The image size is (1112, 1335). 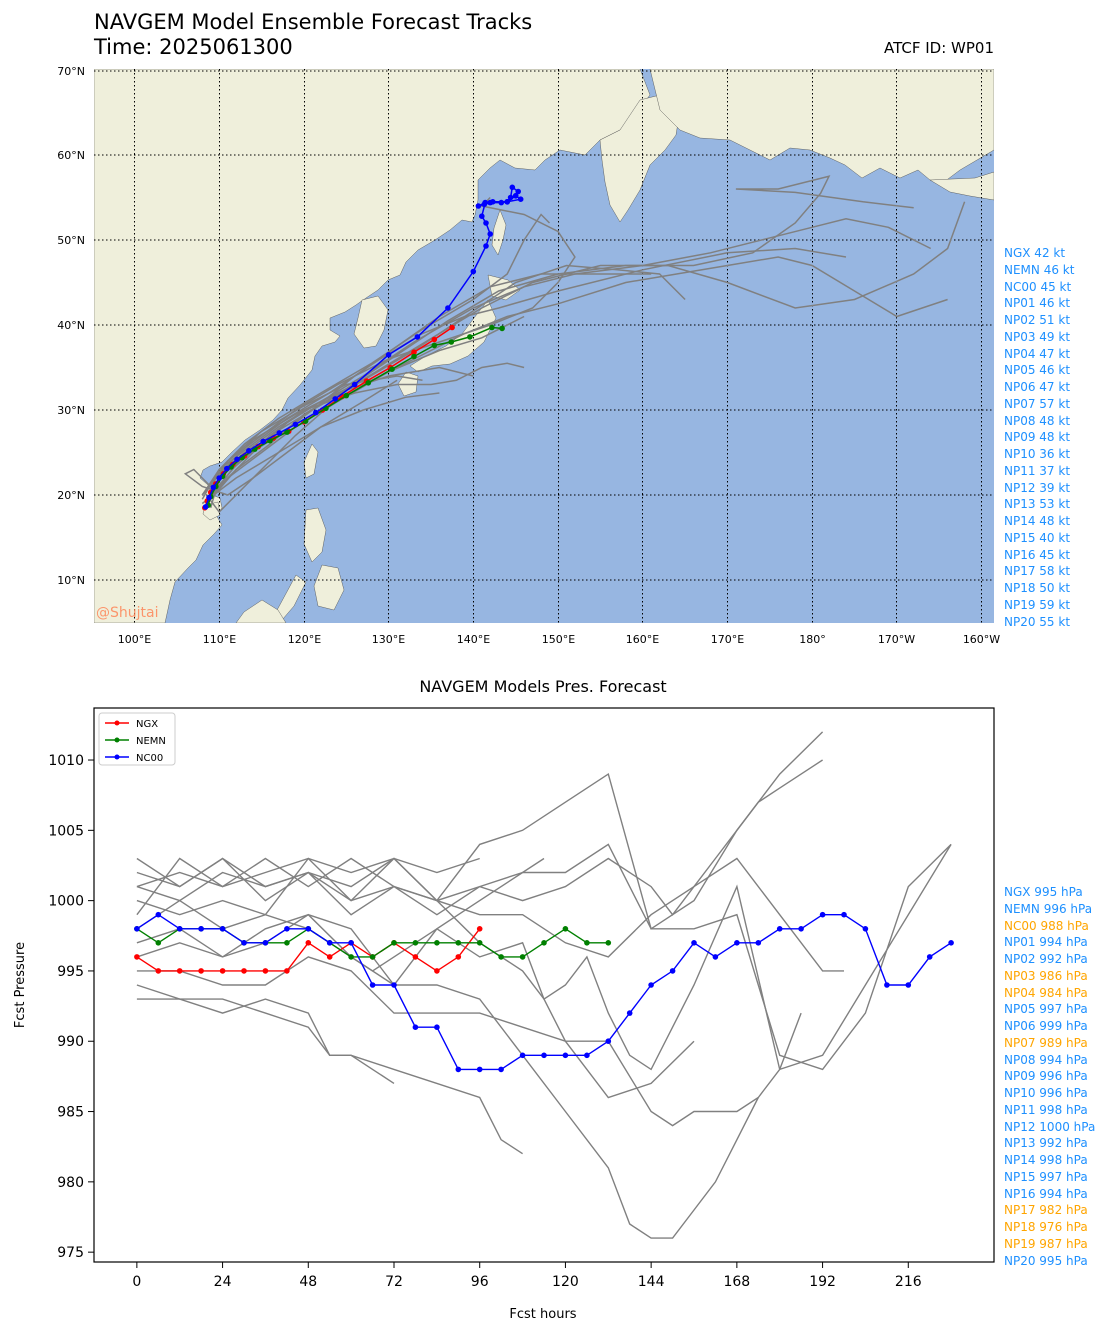 What do you see at coordinates (151, 741) in the screenshot?
I see `legend-label: NEMN` at bounding box center [151, 741].